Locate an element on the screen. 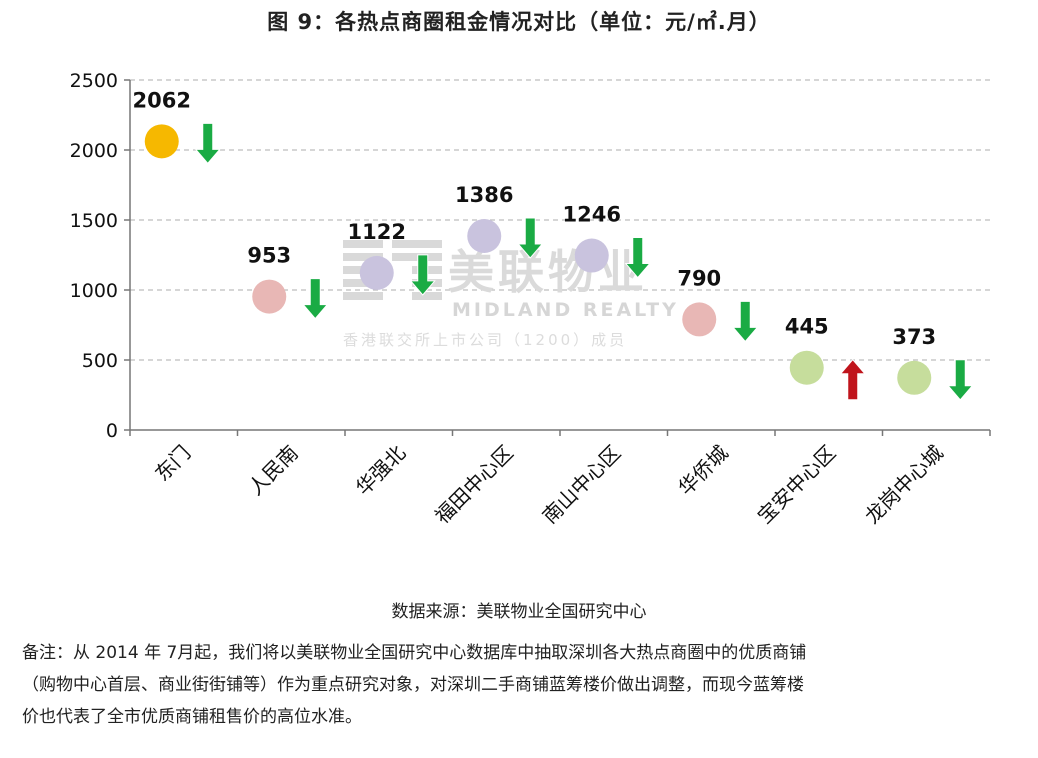 The image size is (1038, 758). source-caption: 数据来源：美联物业全国研究中心 is located at coordinates (519, 612).